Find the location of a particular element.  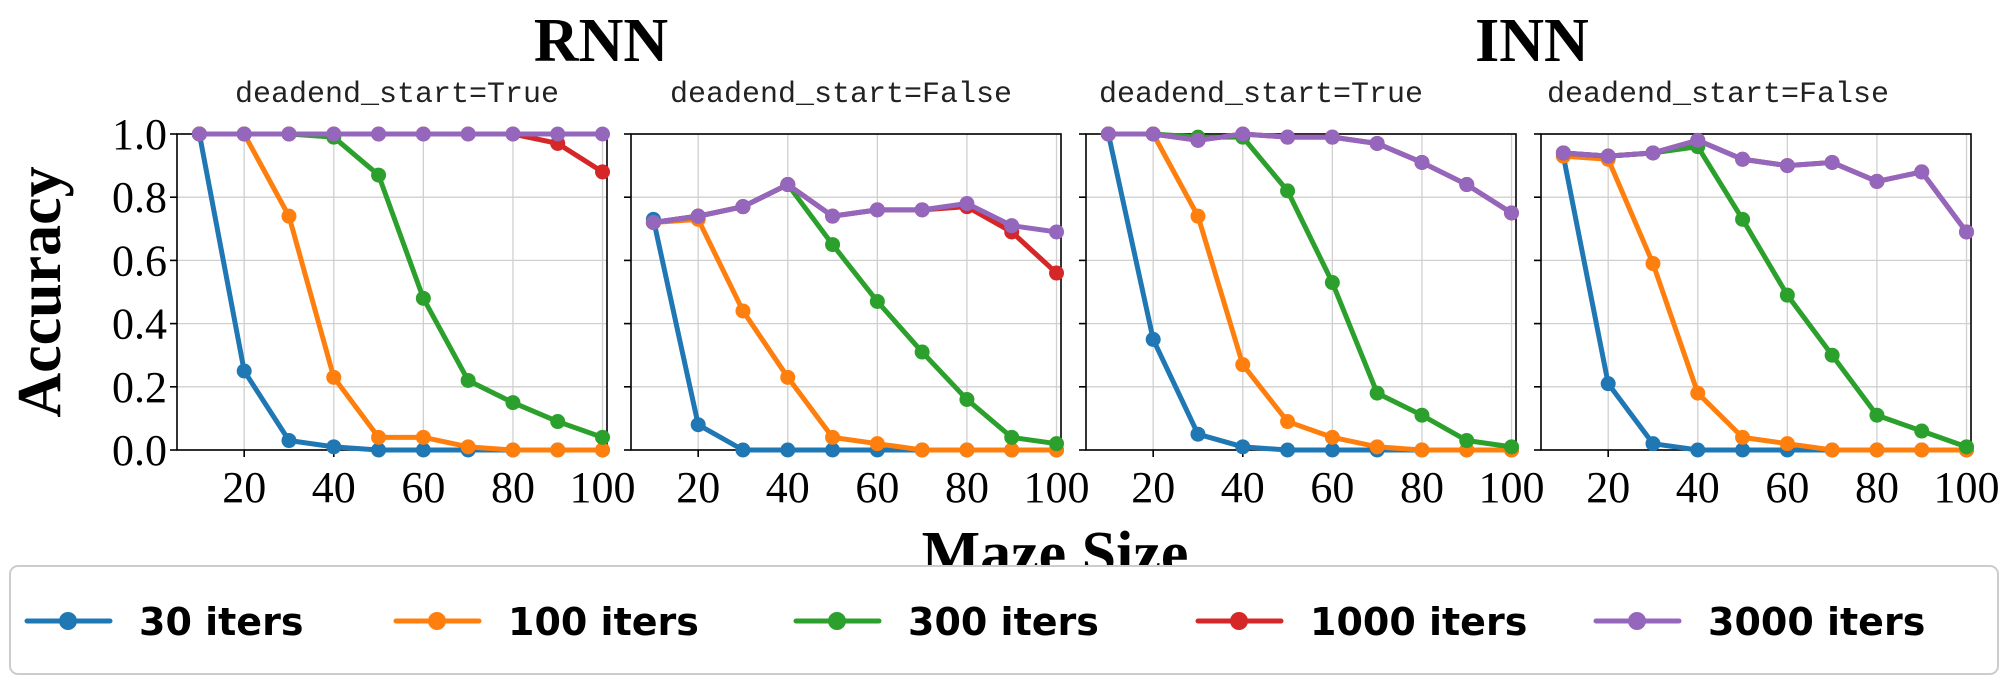

panel-4: 20 40 60 80 100 is located at coordinates (1767, 322).